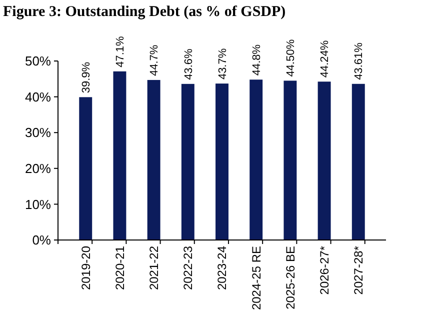 The image size is (436, 321). Describe the element at coordinates (120, 52) in the screenshot. I see `data-label: 47.1%` at that location.